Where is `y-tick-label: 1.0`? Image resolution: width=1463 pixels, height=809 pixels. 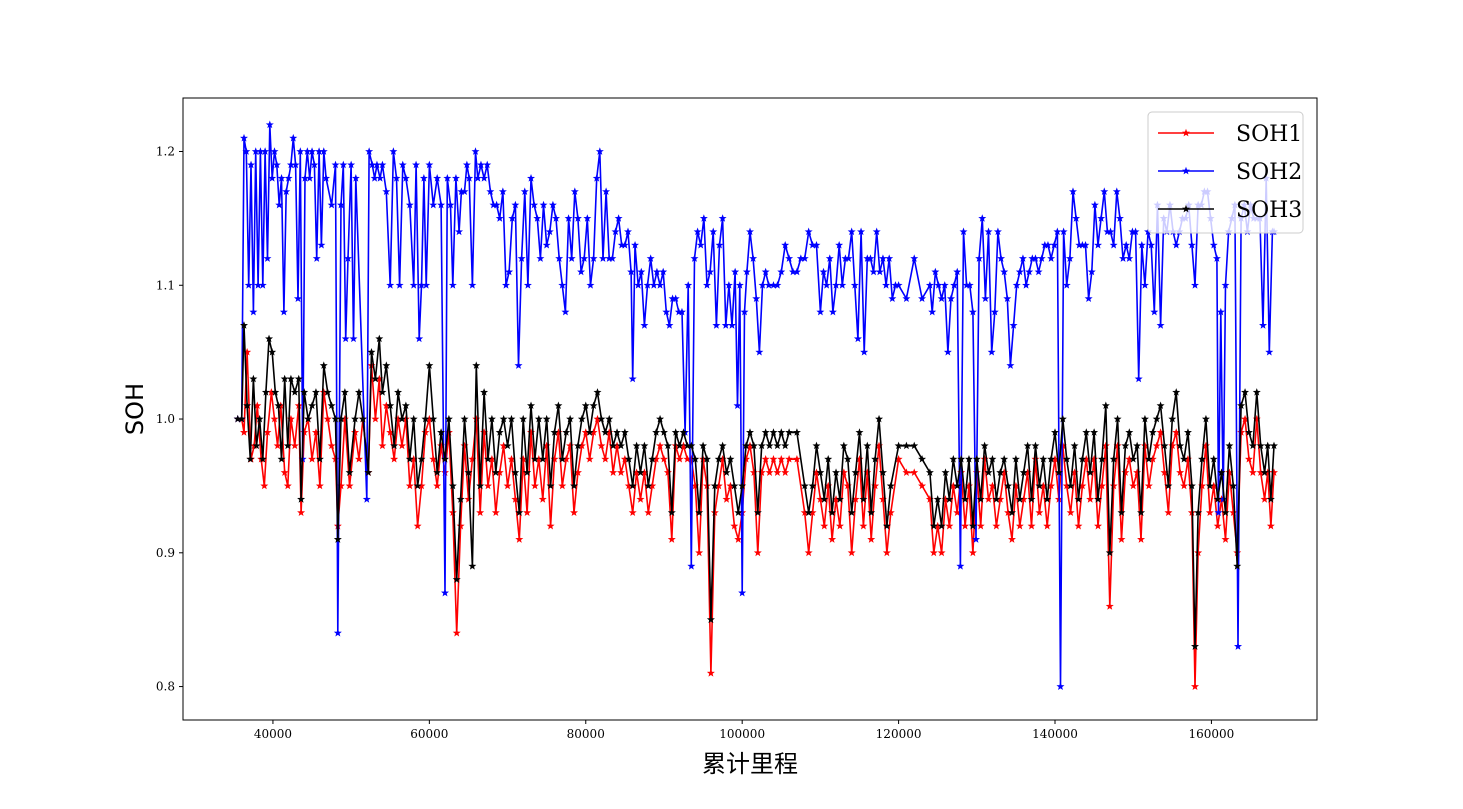 y-tick-label: 1.0 is located at coordinates (165, 419).